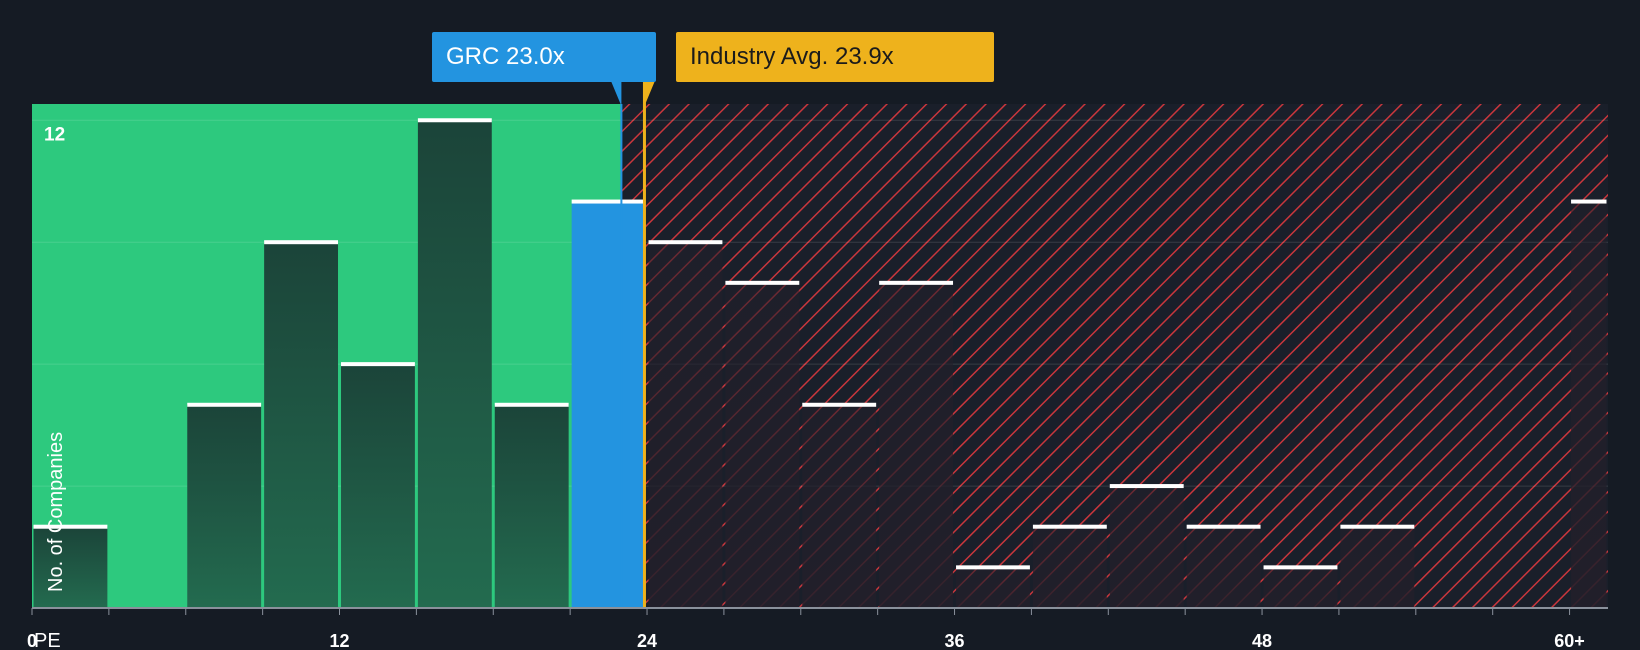  What do you see at coordinates (47, 640) in the screenshot?
I see `x-axis-title: PE` at bounding box center [47, 640].